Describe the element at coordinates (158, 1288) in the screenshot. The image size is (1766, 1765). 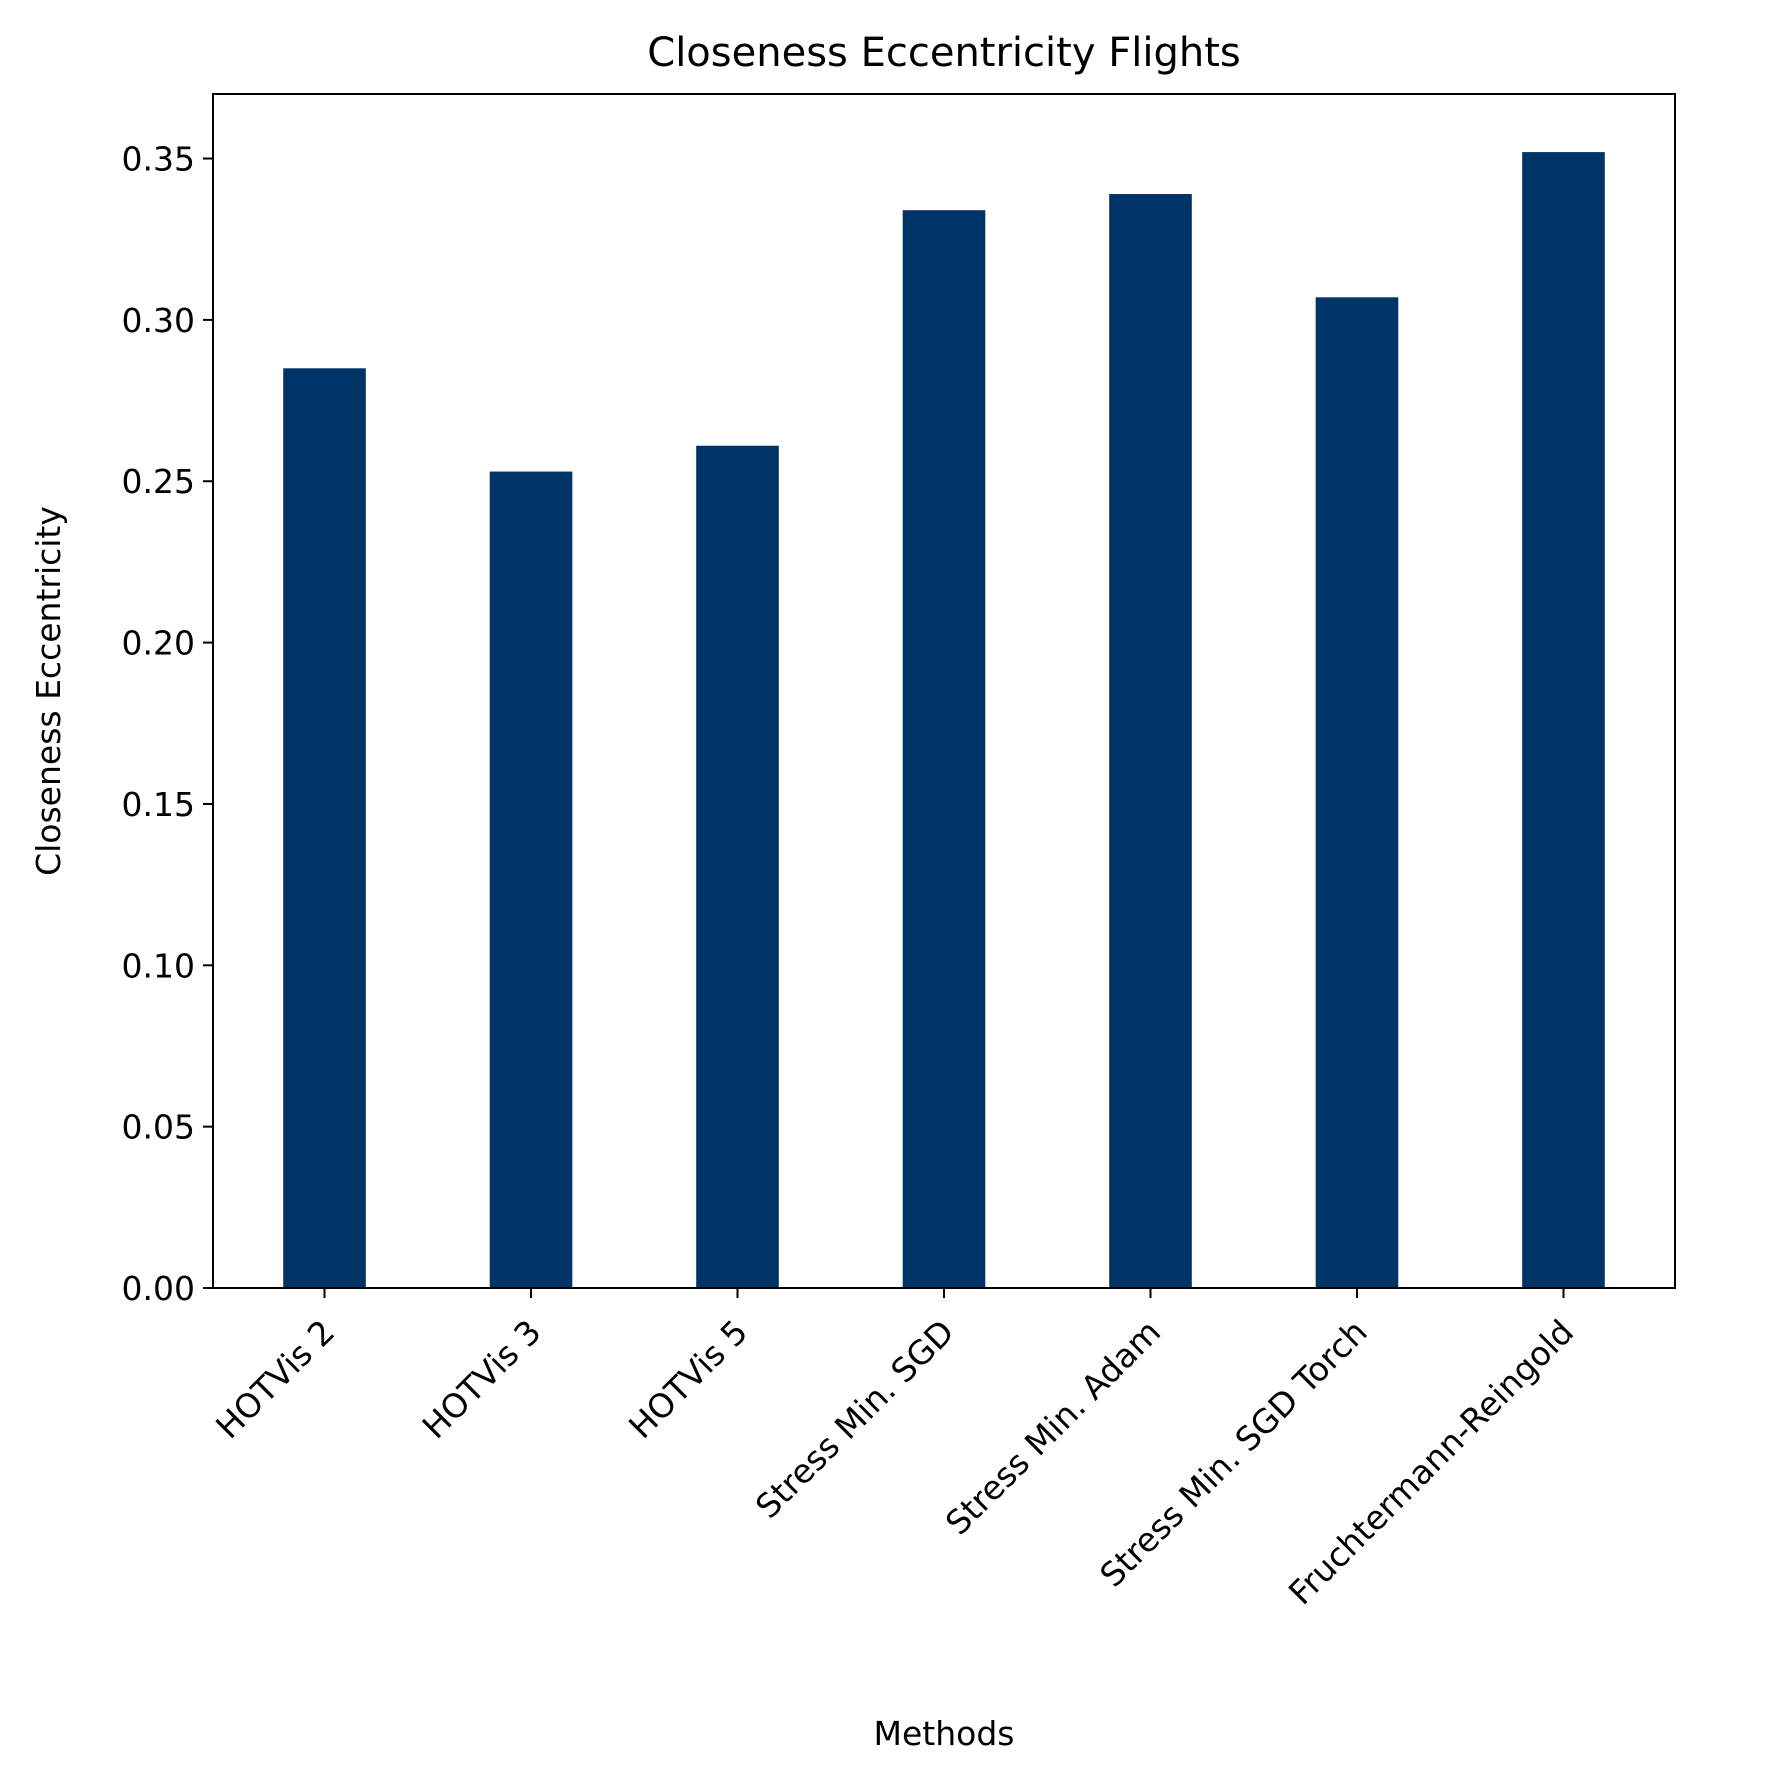
I see `y-tick-label: 0.00` at that location.